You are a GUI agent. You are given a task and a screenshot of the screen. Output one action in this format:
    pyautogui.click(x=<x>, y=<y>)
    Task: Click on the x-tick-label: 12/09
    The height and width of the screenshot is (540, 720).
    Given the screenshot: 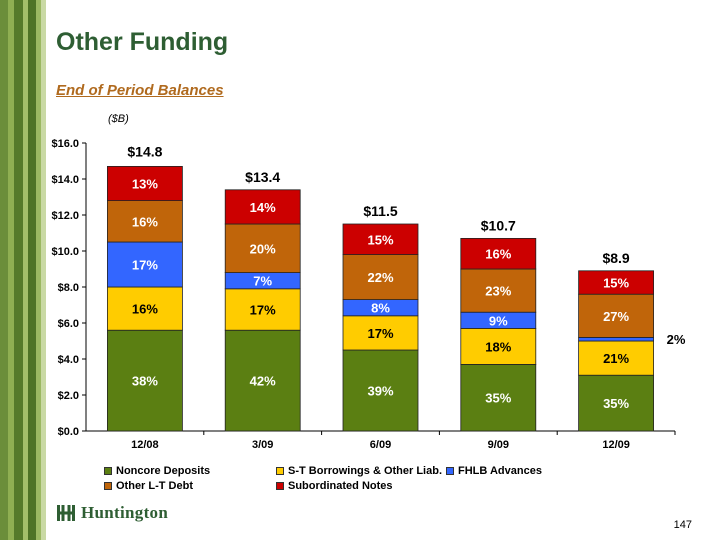 What is the action you would take?
    pyautogui.click(x=616, y=445)
    